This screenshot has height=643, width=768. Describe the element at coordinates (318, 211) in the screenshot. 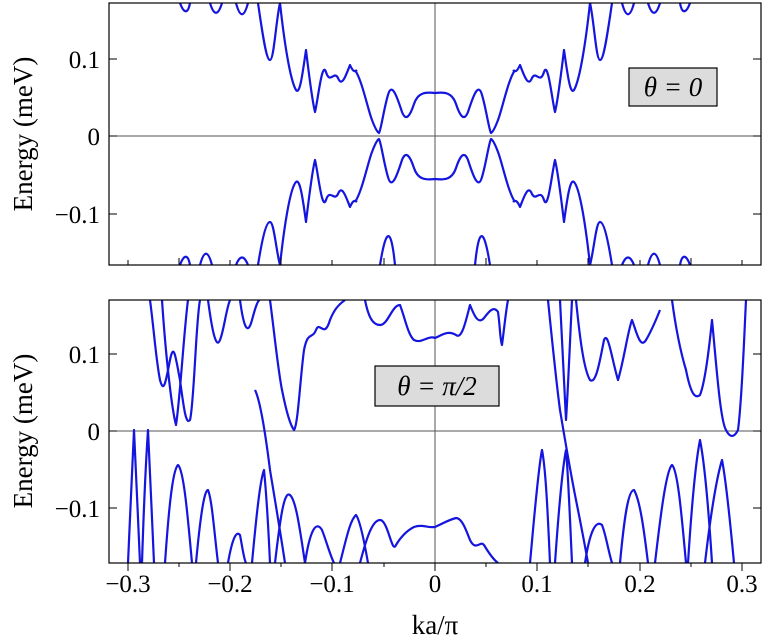

I see `top-band-left-lower` at that location.